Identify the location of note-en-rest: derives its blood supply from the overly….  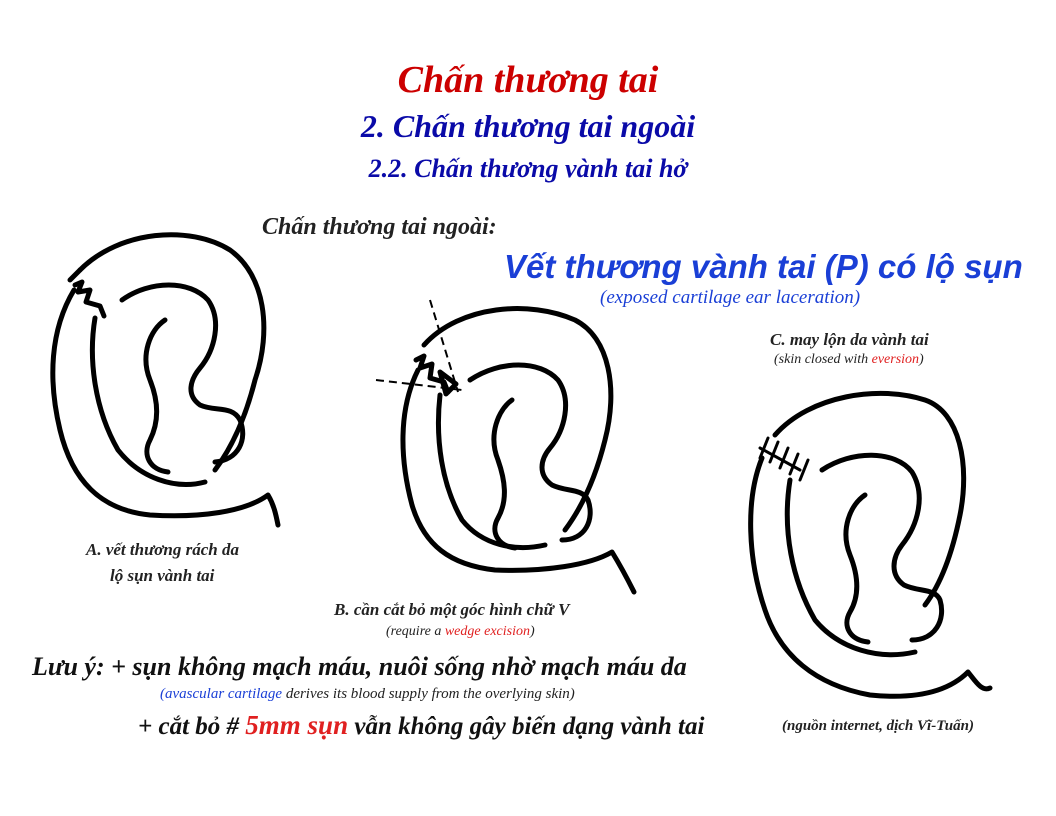
(428, 694).